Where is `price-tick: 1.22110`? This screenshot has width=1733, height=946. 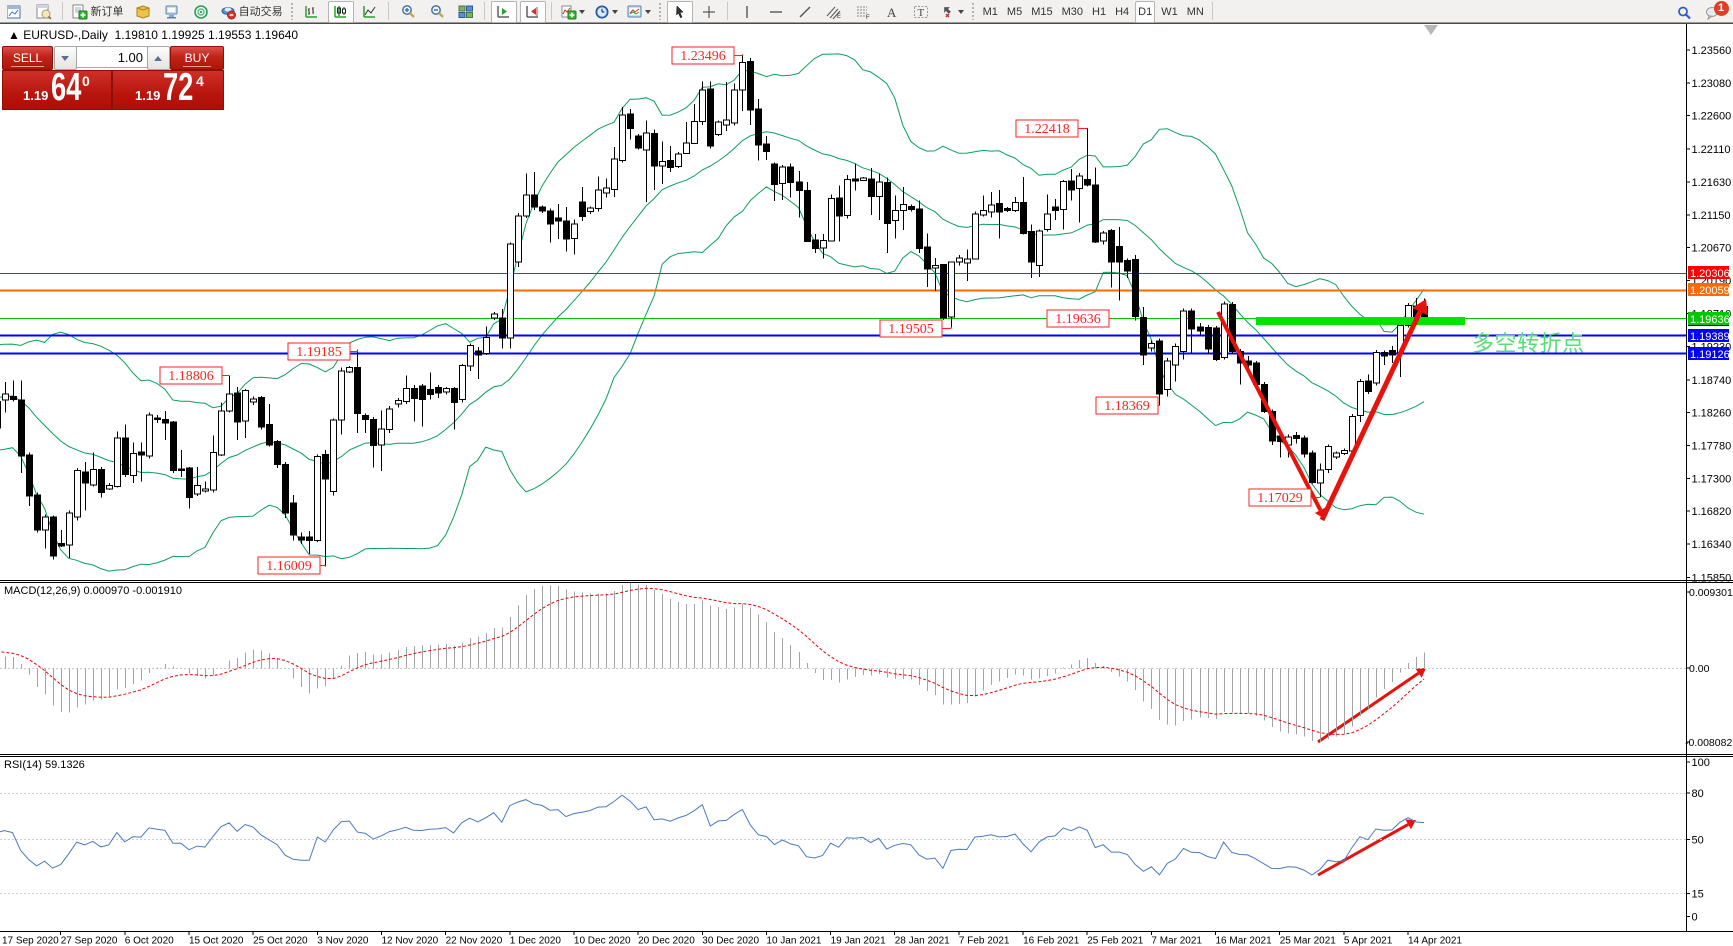 price-tick: 1.22110 is located at coordinates (1711, 150).